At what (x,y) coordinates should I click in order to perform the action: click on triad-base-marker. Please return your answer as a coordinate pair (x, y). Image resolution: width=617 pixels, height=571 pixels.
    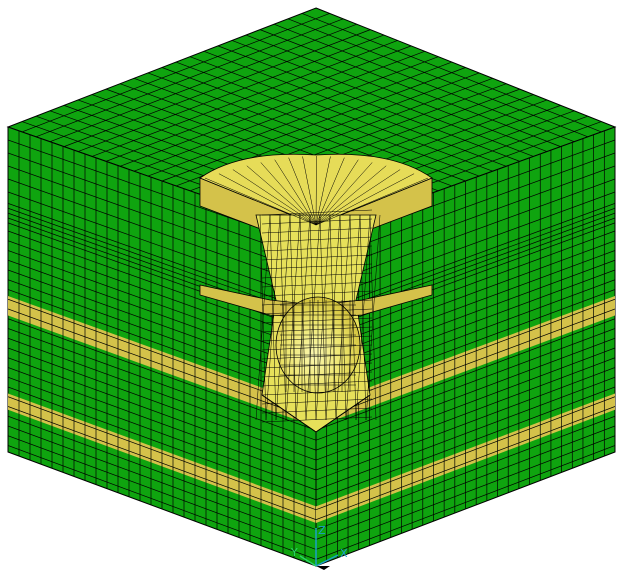
    Looking at the image, I should click on (323, 568).